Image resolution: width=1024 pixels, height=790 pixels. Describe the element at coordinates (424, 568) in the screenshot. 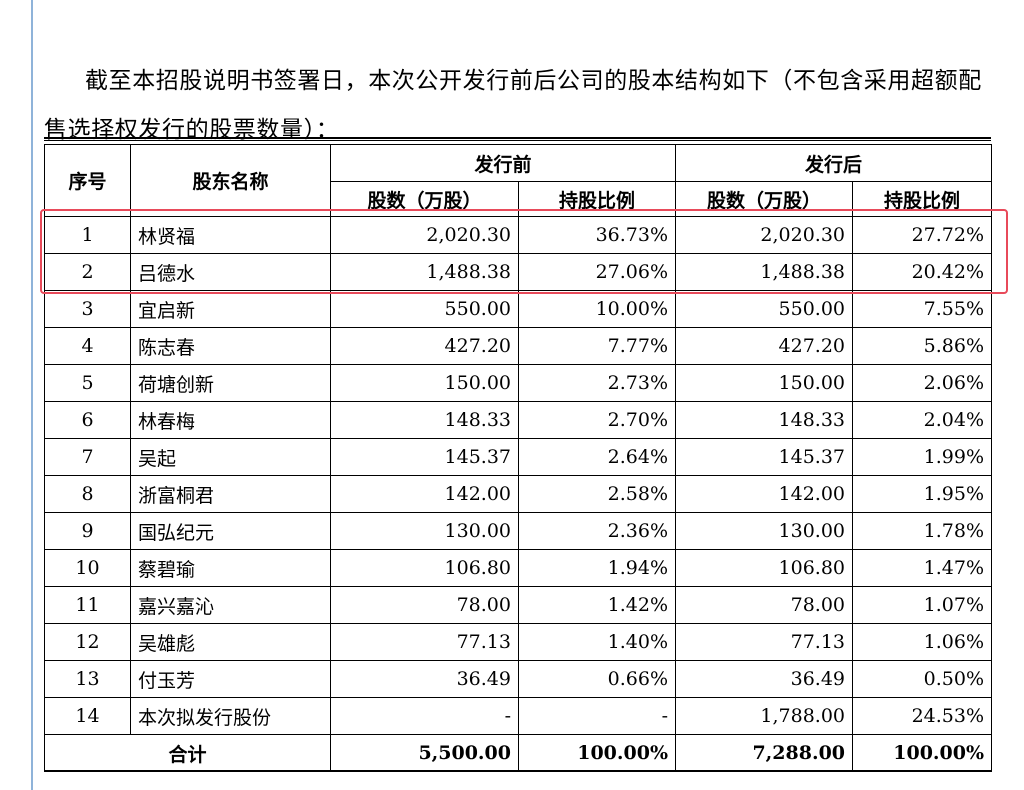

I see `row-shares-before: 106.80` at that location.